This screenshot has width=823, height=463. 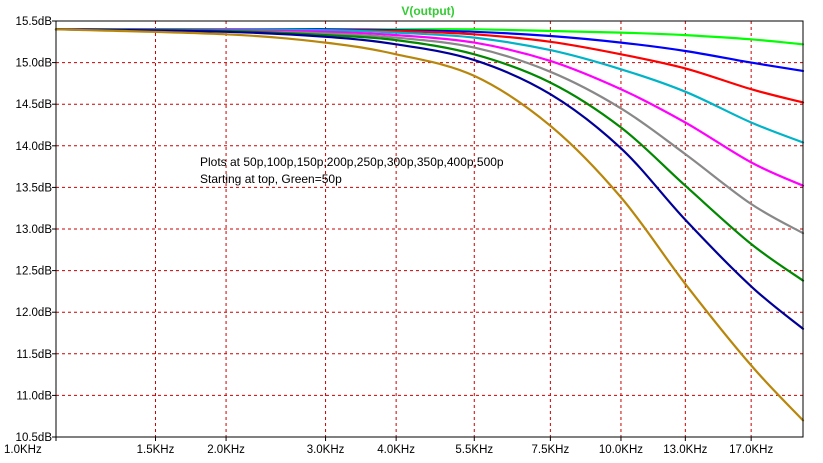 I want to click on chart-title: V(output), so click(x=427, y=11).